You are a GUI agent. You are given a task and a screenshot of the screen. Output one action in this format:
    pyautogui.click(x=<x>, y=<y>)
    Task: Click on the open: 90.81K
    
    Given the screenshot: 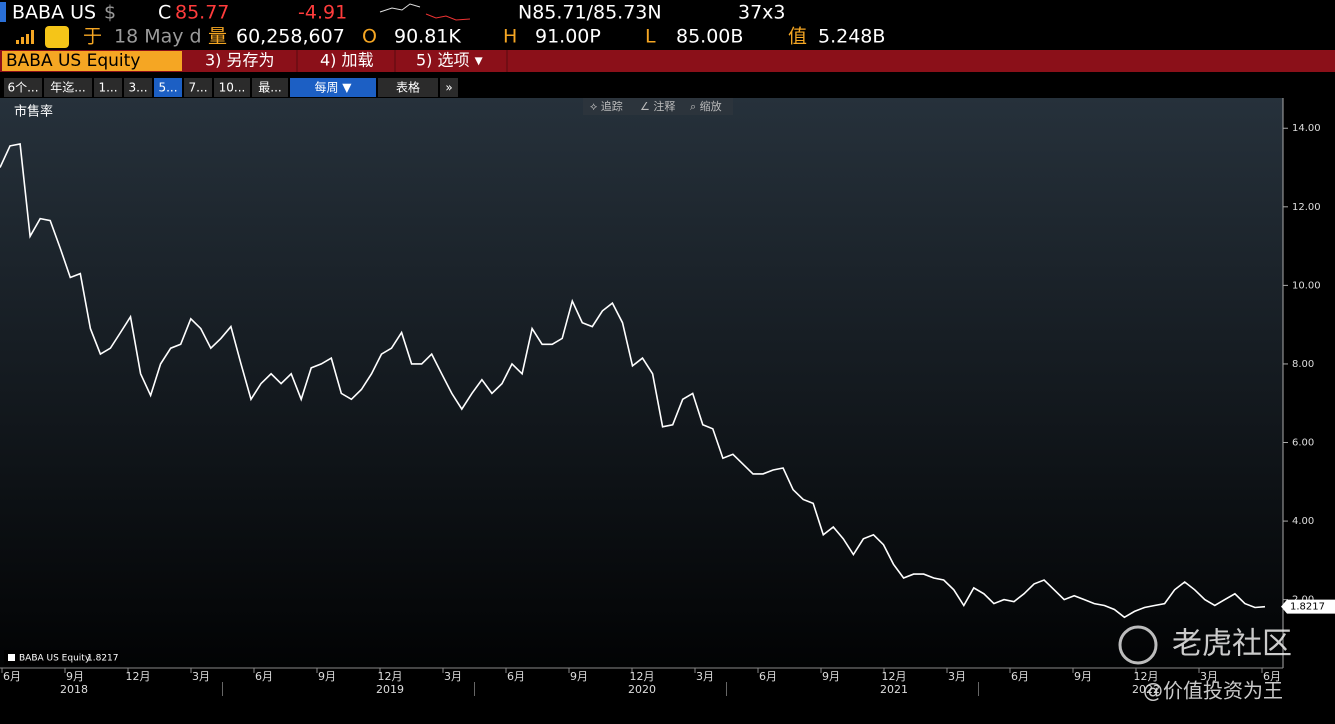 What is the action you would take?
    pyautogui.click(x=427, y=37)
    